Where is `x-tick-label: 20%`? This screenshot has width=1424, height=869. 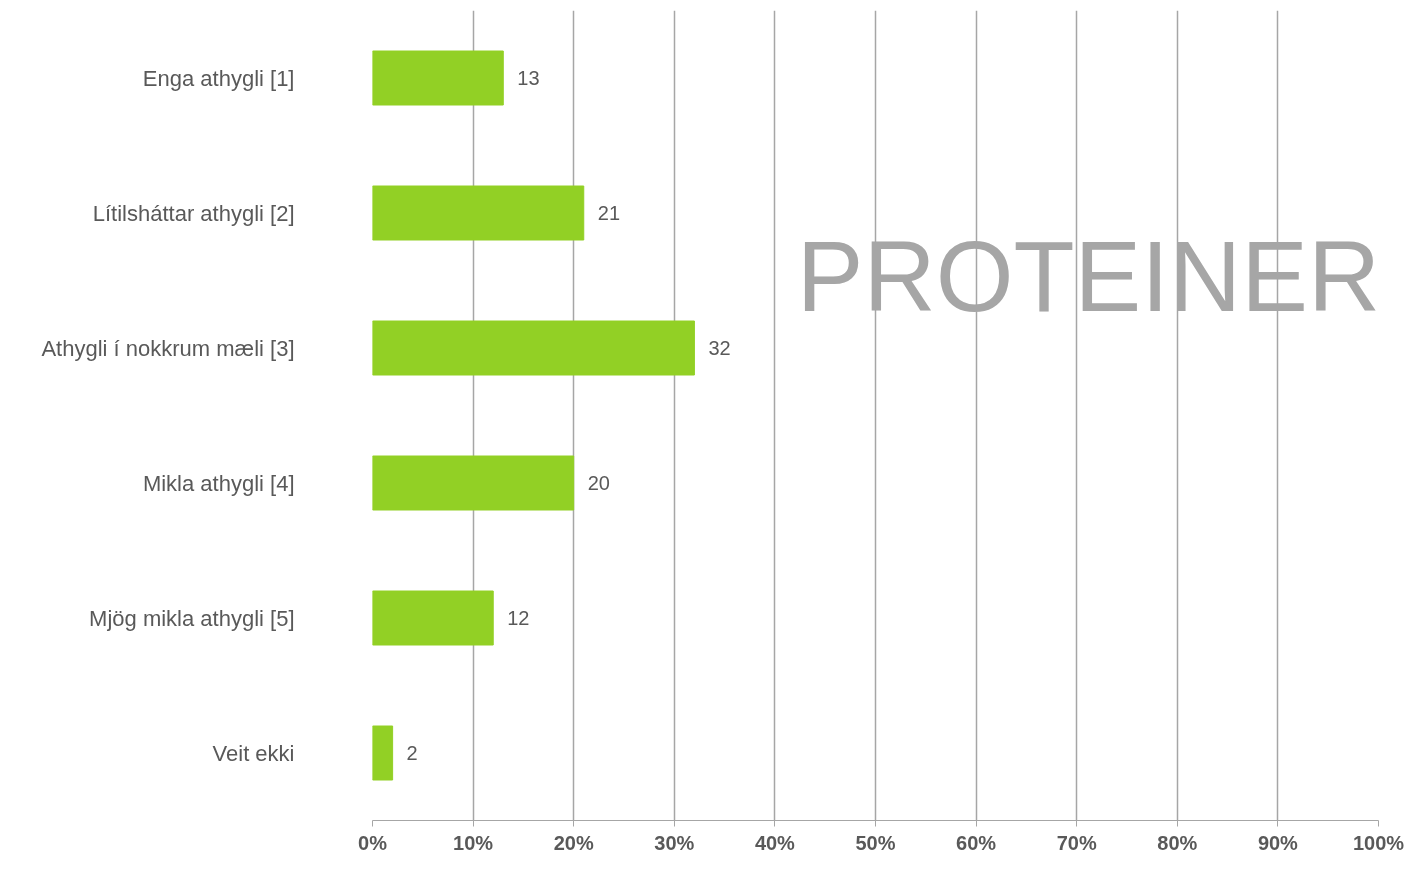 x-tick-label: 20% is located at coordinates (573, 842).